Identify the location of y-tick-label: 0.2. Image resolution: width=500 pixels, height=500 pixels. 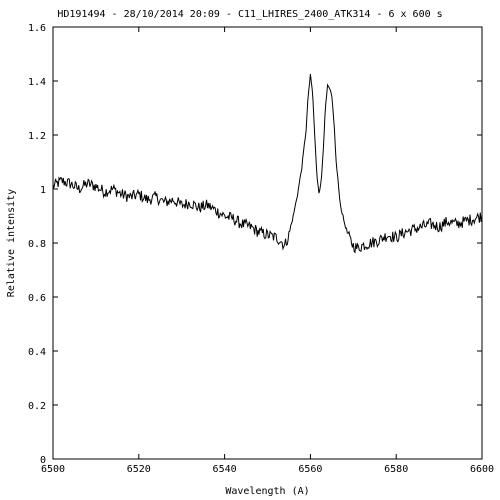
(37, 406).